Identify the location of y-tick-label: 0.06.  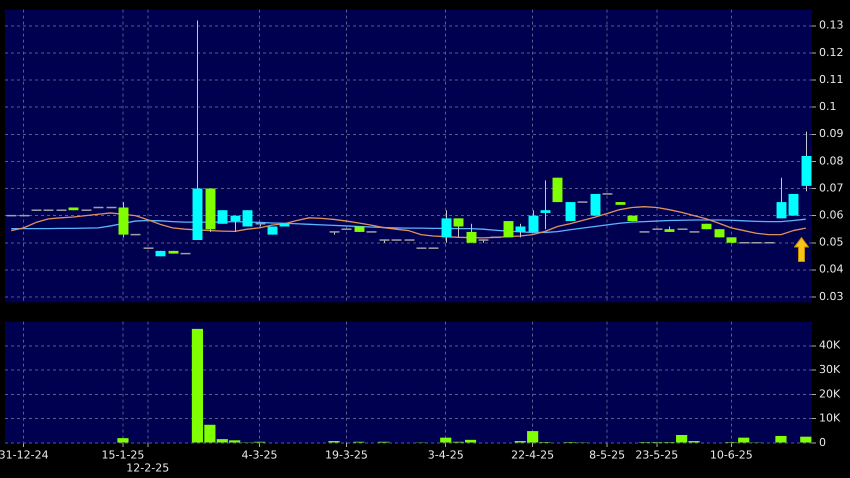
(831, 215).